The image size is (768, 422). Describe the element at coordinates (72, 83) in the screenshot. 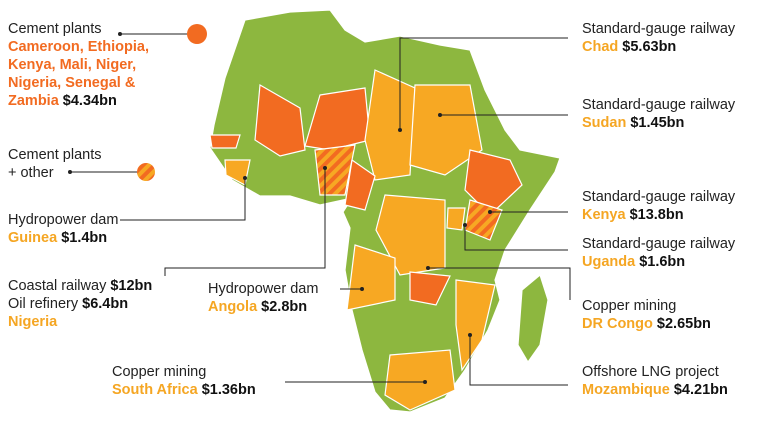

I see `places: Nigeria, Senegal &` at that location.